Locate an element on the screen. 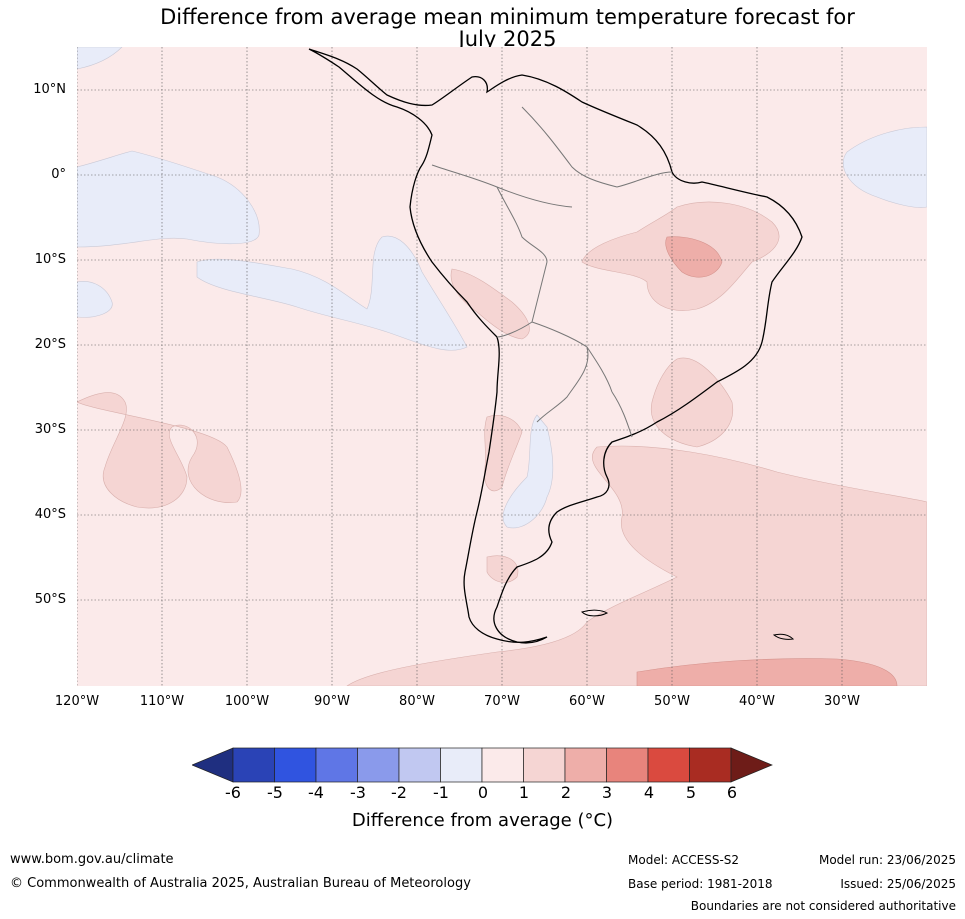  zone-red-chile-coast is located at coordinates (503, 453).